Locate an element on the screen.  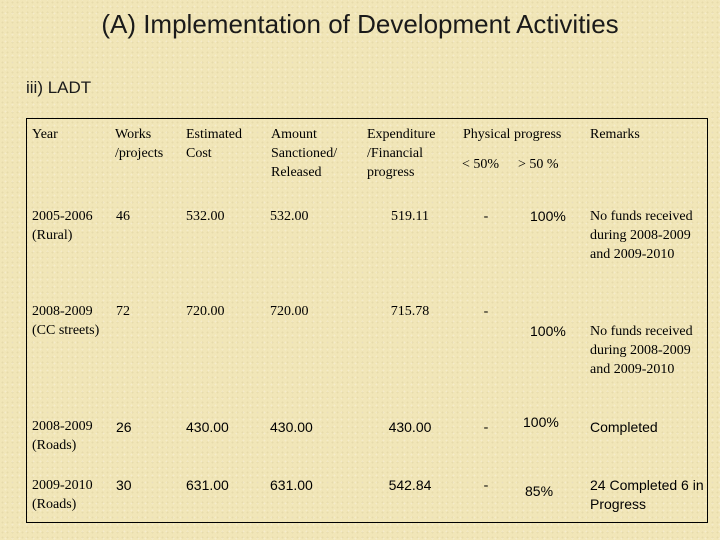
cell-works: 30 is located at coordinates (124, 485).